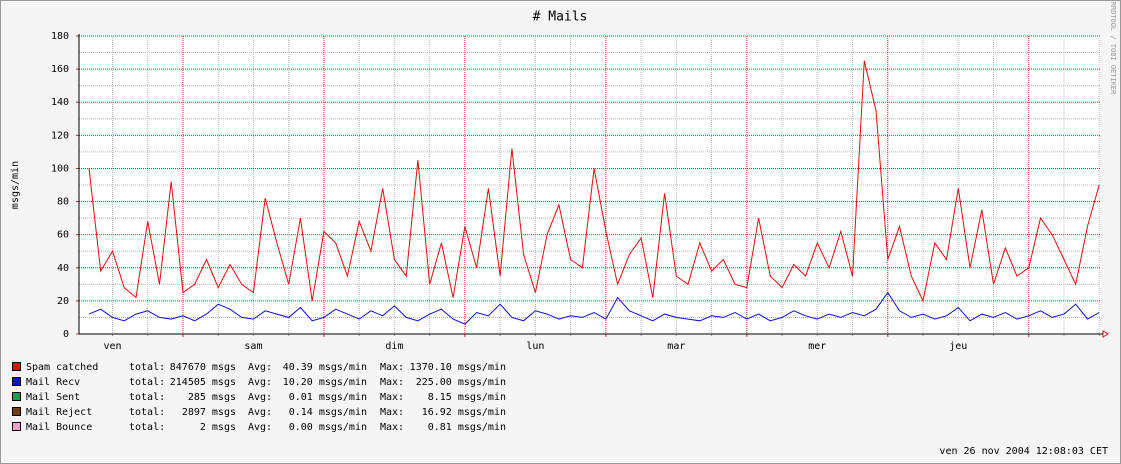 The width and height of the screenshot is (1121, 464). Describe the element at coordinates (60, 36) in the screenshot. I see `y-tick-label: 180` at that location.